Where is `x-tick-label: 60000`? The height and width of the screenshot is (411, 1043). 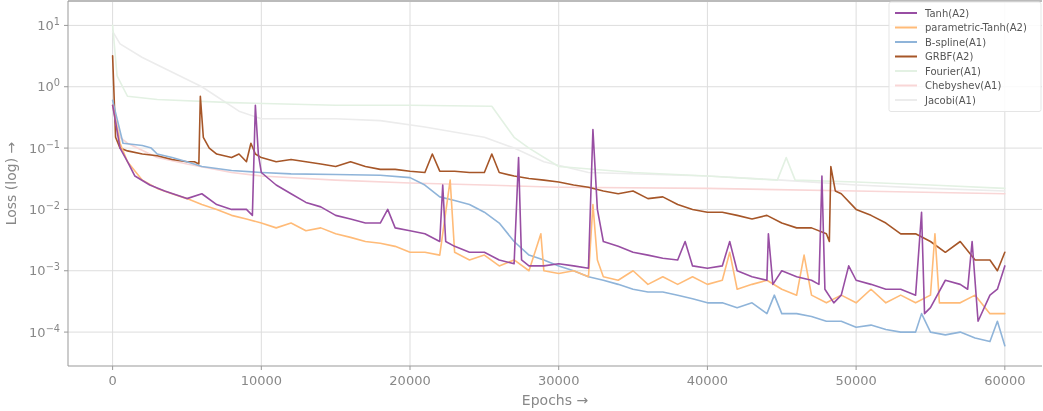
x-tick-label: 60000 is located at coordinates (1005, 380).